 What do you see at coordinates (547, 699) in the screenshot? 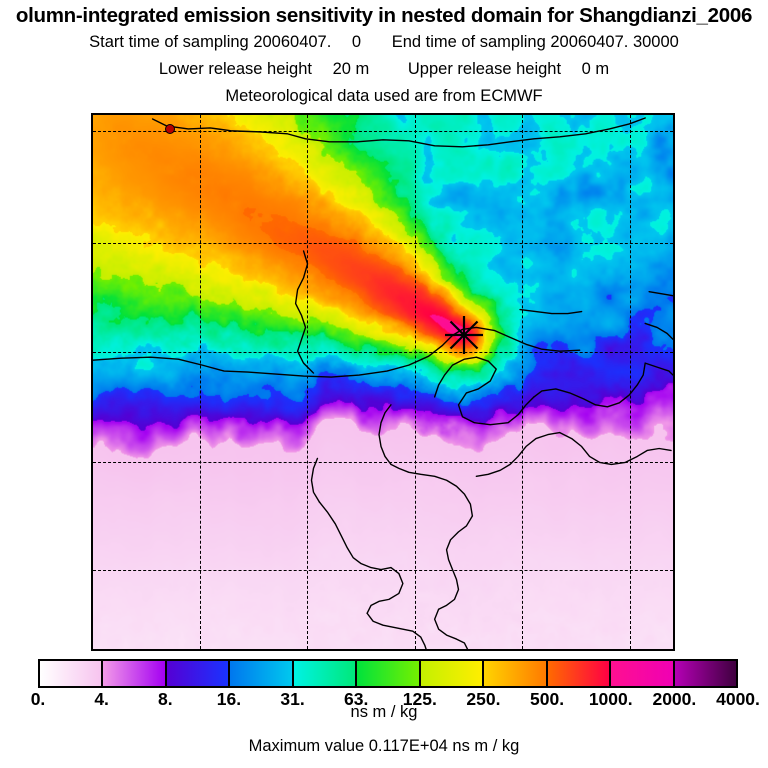
I see `colorbar-tick-label: 500.` at bounding box center [547, 699].